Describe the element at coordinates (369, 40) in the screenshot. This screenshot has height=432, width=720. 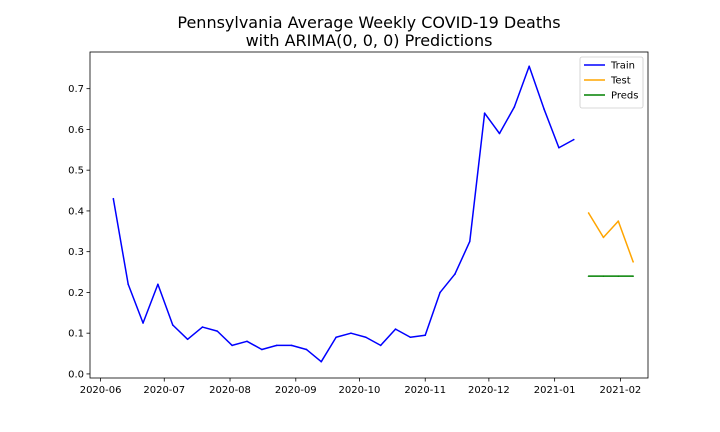
I see `chart-subtitle: with ARIMA(0, 0, 0) Predictions` at that location.